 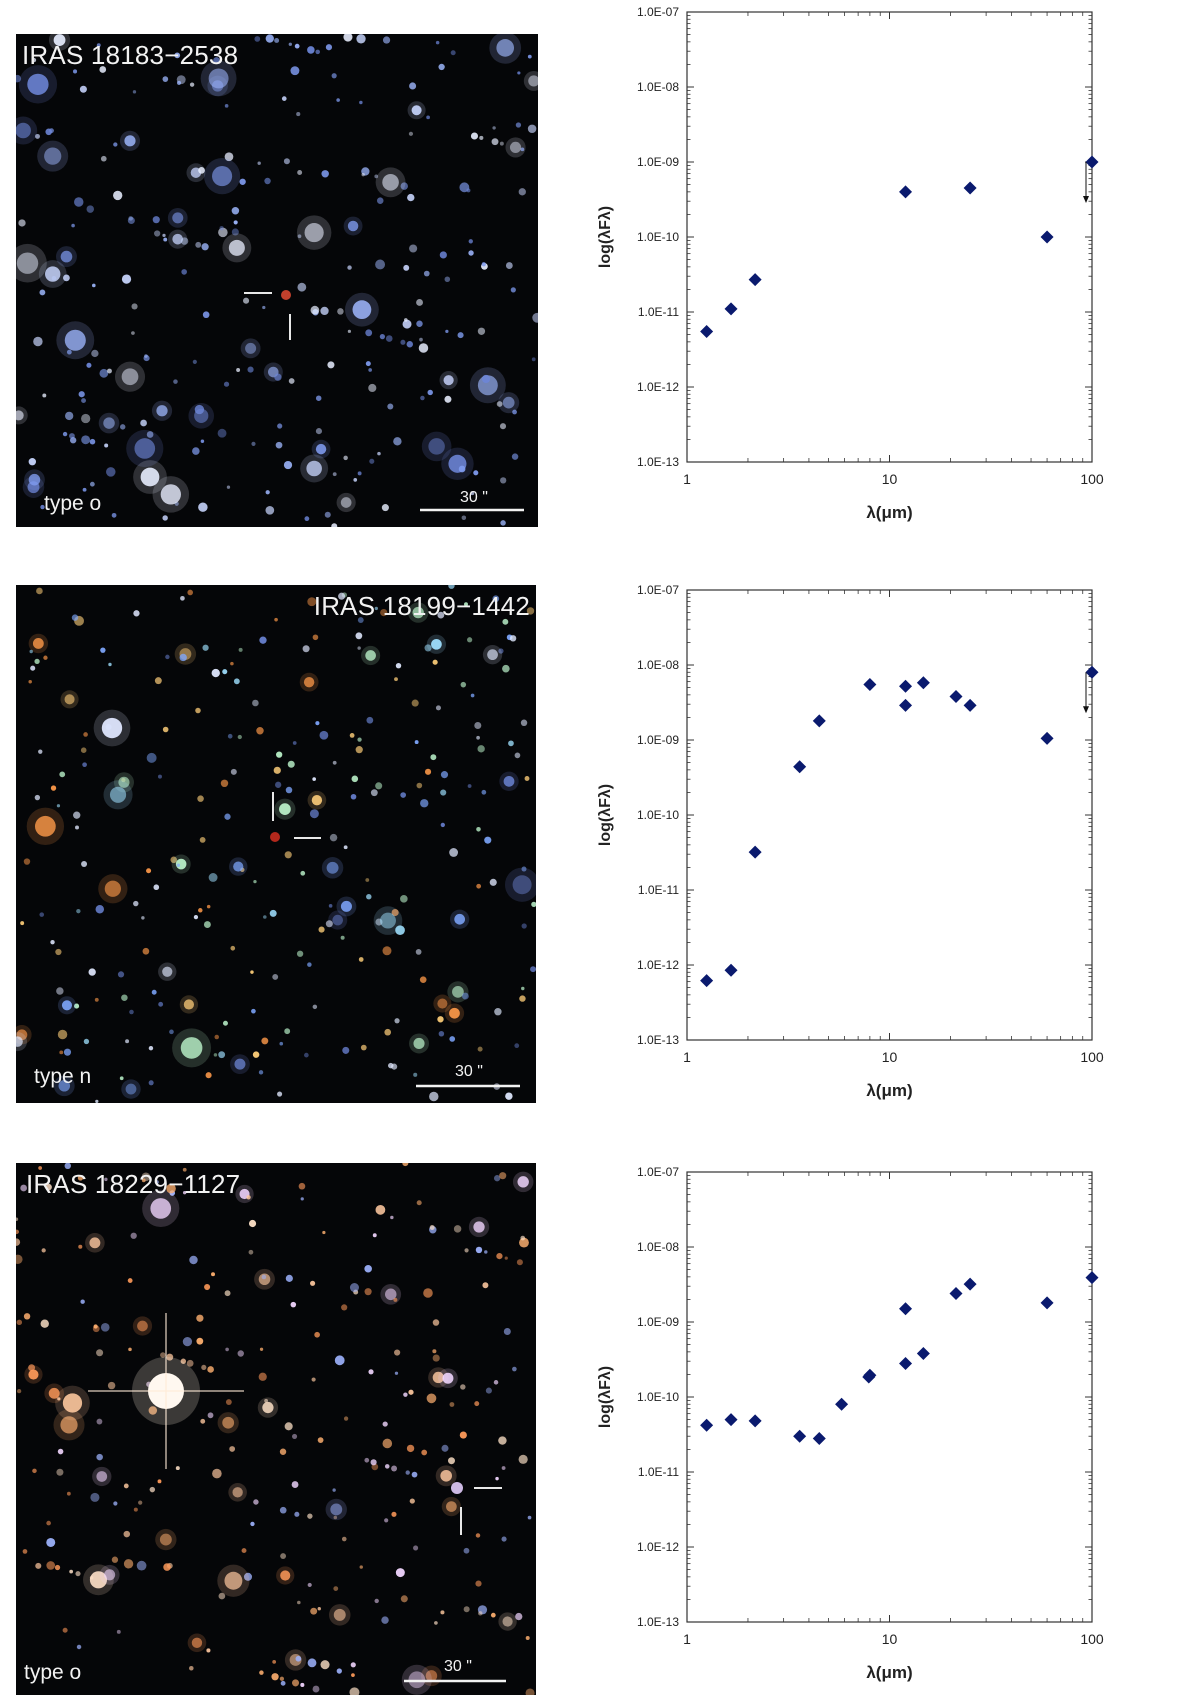 I want to click on x-tick-label: 100, so click(x=1092, y=1639).